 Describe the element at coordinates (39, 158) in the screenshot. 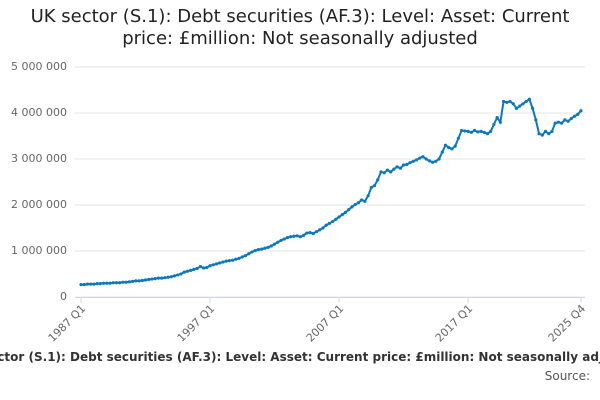

I see `y-tick-label: 3 000 000` at that location.